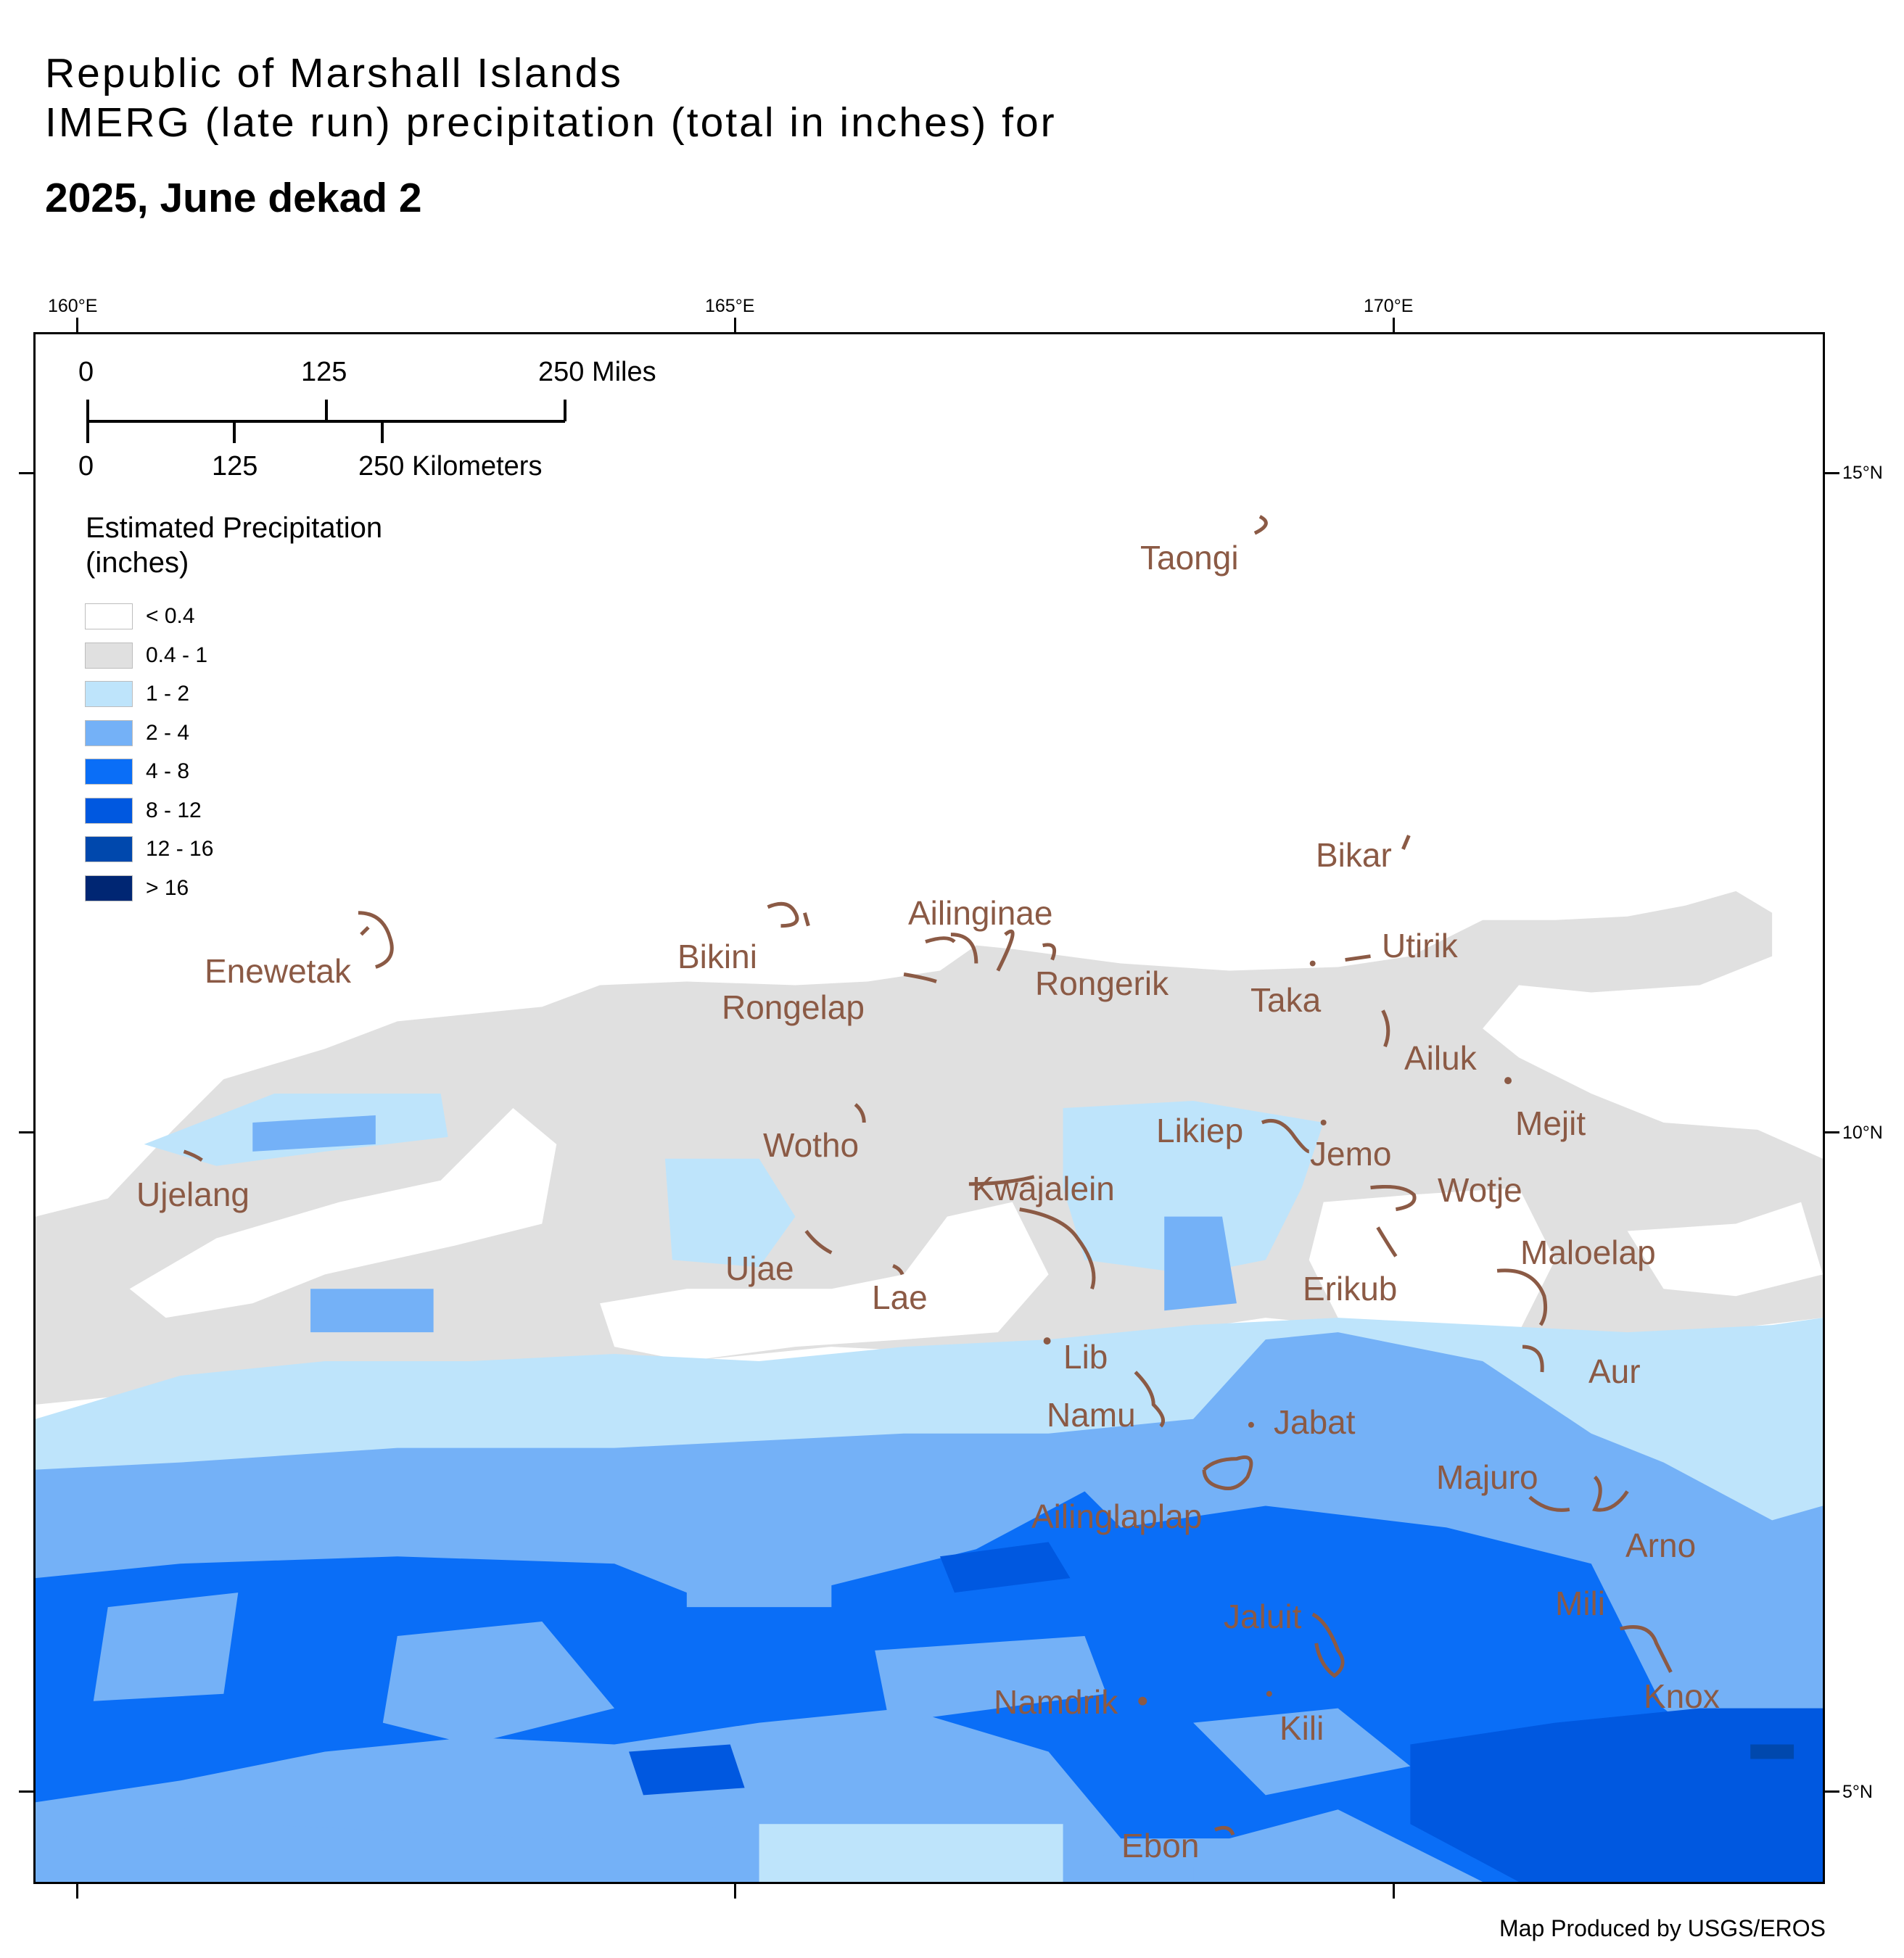 The width and height of the screenshot is (1904, 1958). Describe the element at coordinates (1420, 945) in the screenshot. I see `place-label-utirik: Utirik` at that location.